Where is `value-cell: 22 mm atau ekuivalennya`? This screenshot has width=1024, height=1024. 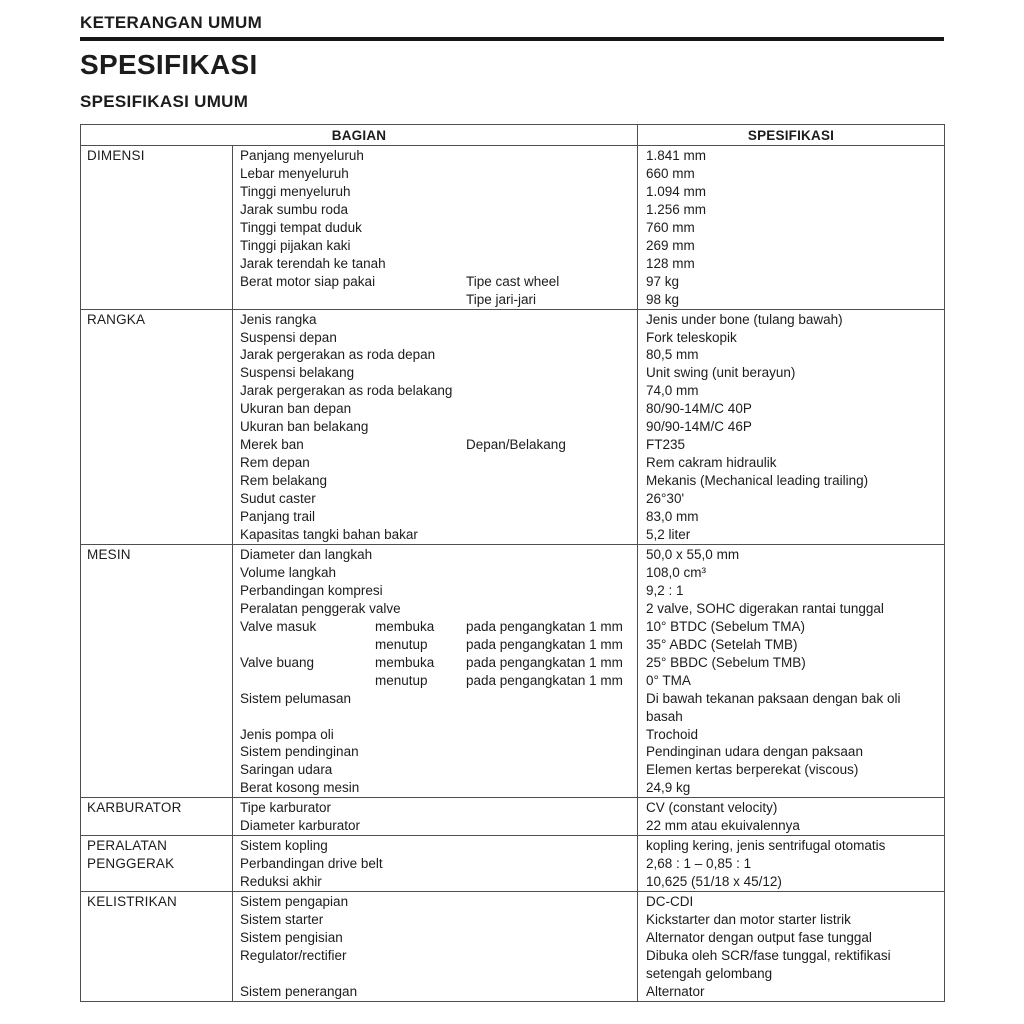
value-cell: 22 mm atau ekuivalennya is located at coordinates (791, 826).